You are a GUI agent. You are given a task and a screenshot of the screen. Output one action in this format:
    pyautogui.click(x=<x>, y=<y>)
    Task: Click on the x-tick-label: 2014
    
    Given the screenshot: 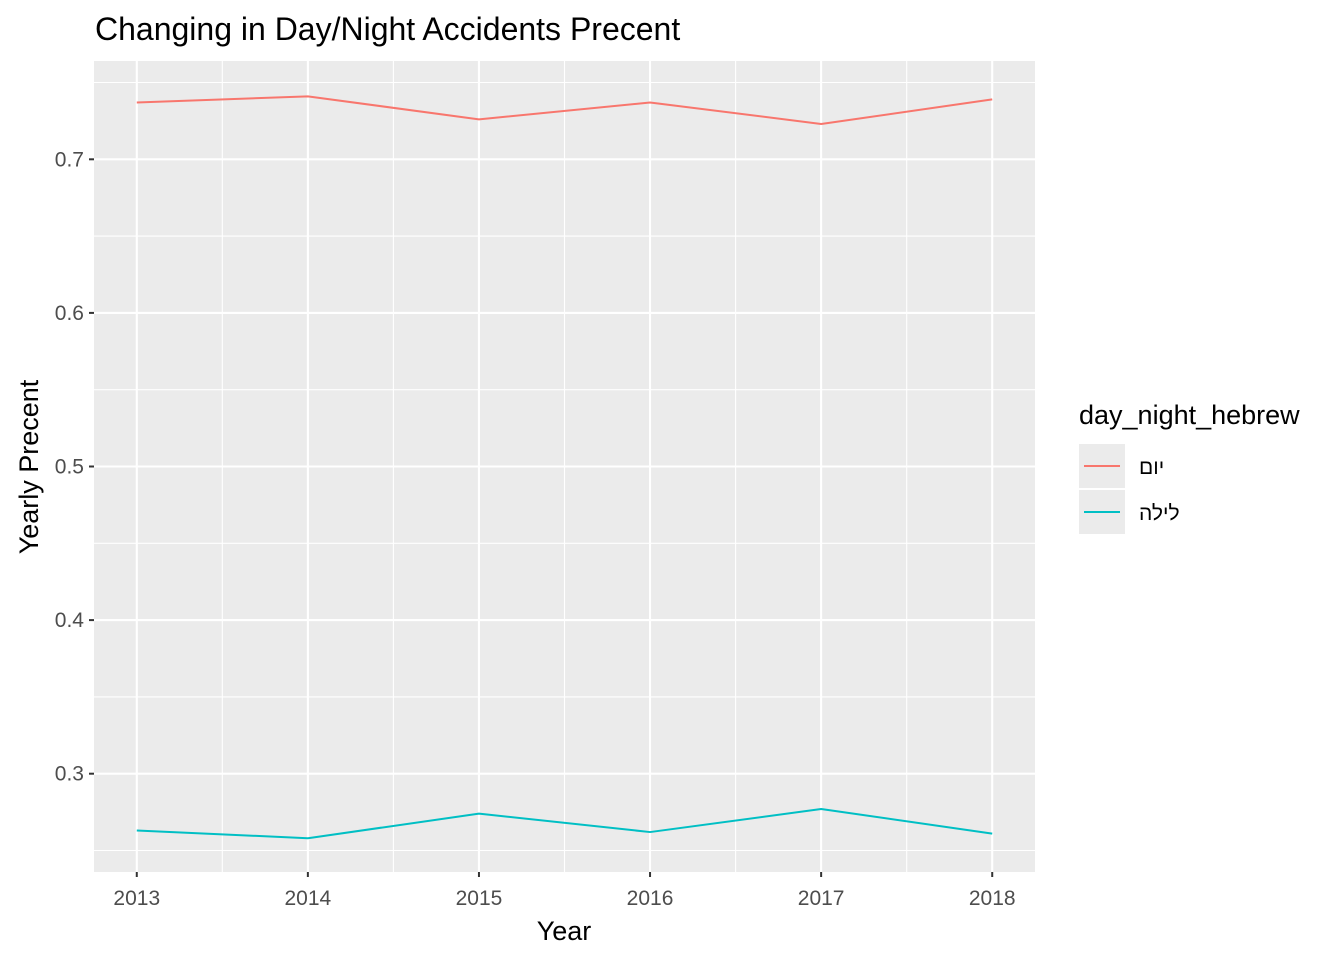 What is the action you would take?
    pyautogui.click(x=308, y=898)
    